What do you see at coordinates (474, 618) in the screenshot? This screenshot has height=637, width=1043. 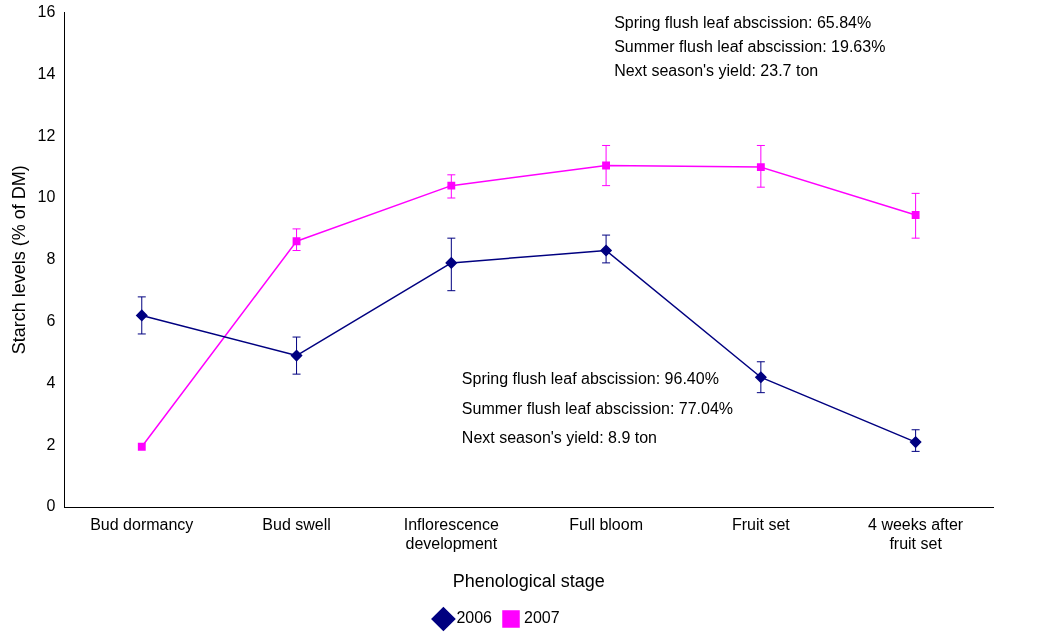 I see `legend-label: 2006` at bounding box center [474, 618].